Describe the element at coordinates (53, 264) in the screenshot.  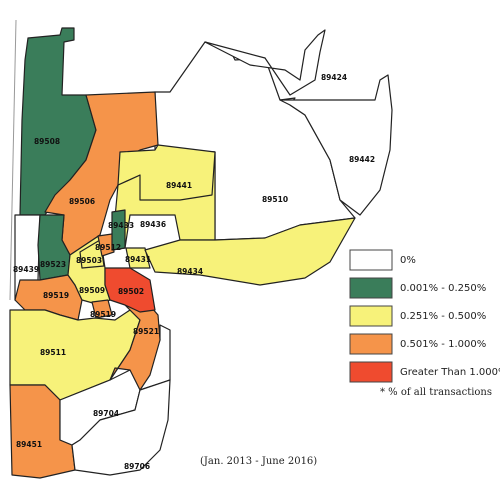
I see `zip-label: 89523` at that location.